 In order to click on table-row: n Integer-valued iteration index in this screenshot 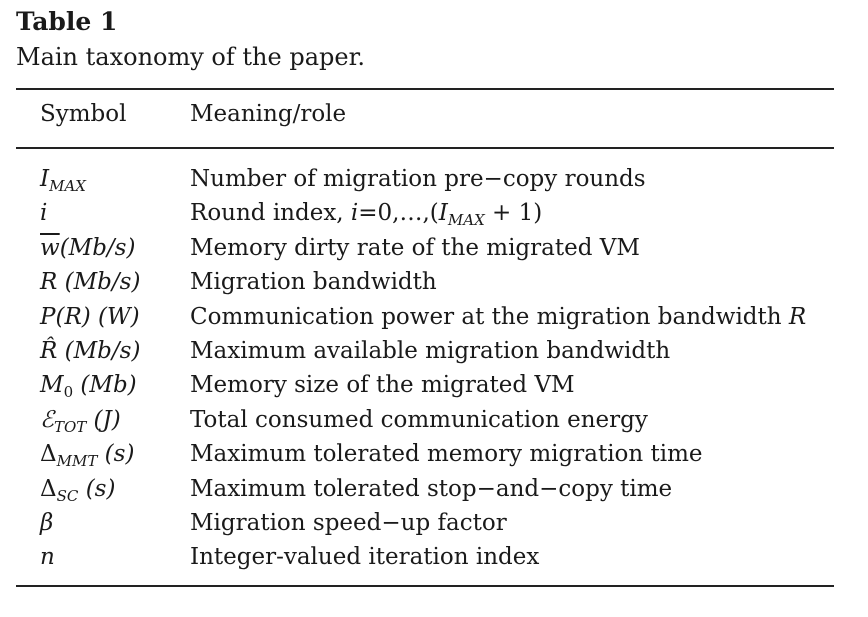, I will do `click(434, 557)`.